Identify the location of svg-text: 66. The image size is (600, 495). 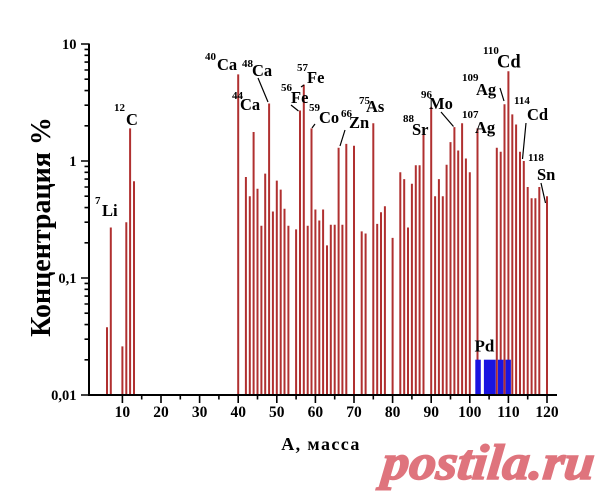
(347, 114).